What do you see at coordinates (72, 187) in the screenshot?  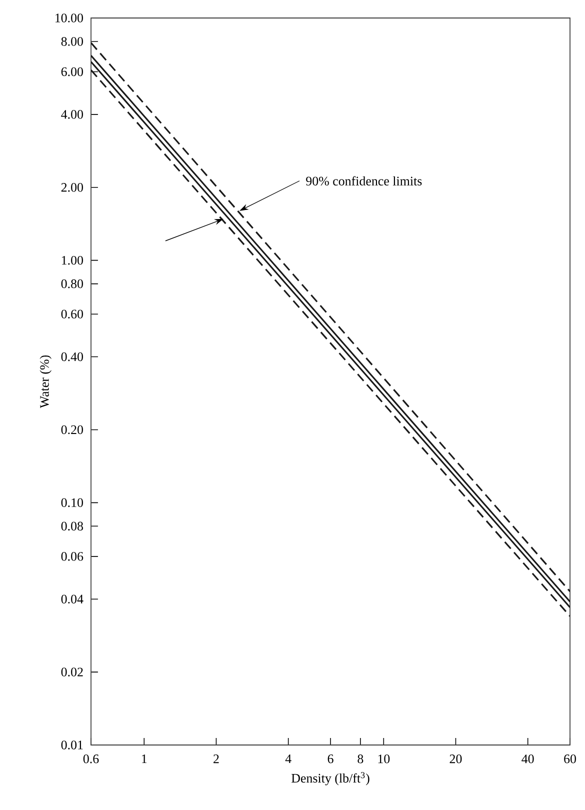 I see `y-tick-label: 2.00` at bounding box center [72, 187].